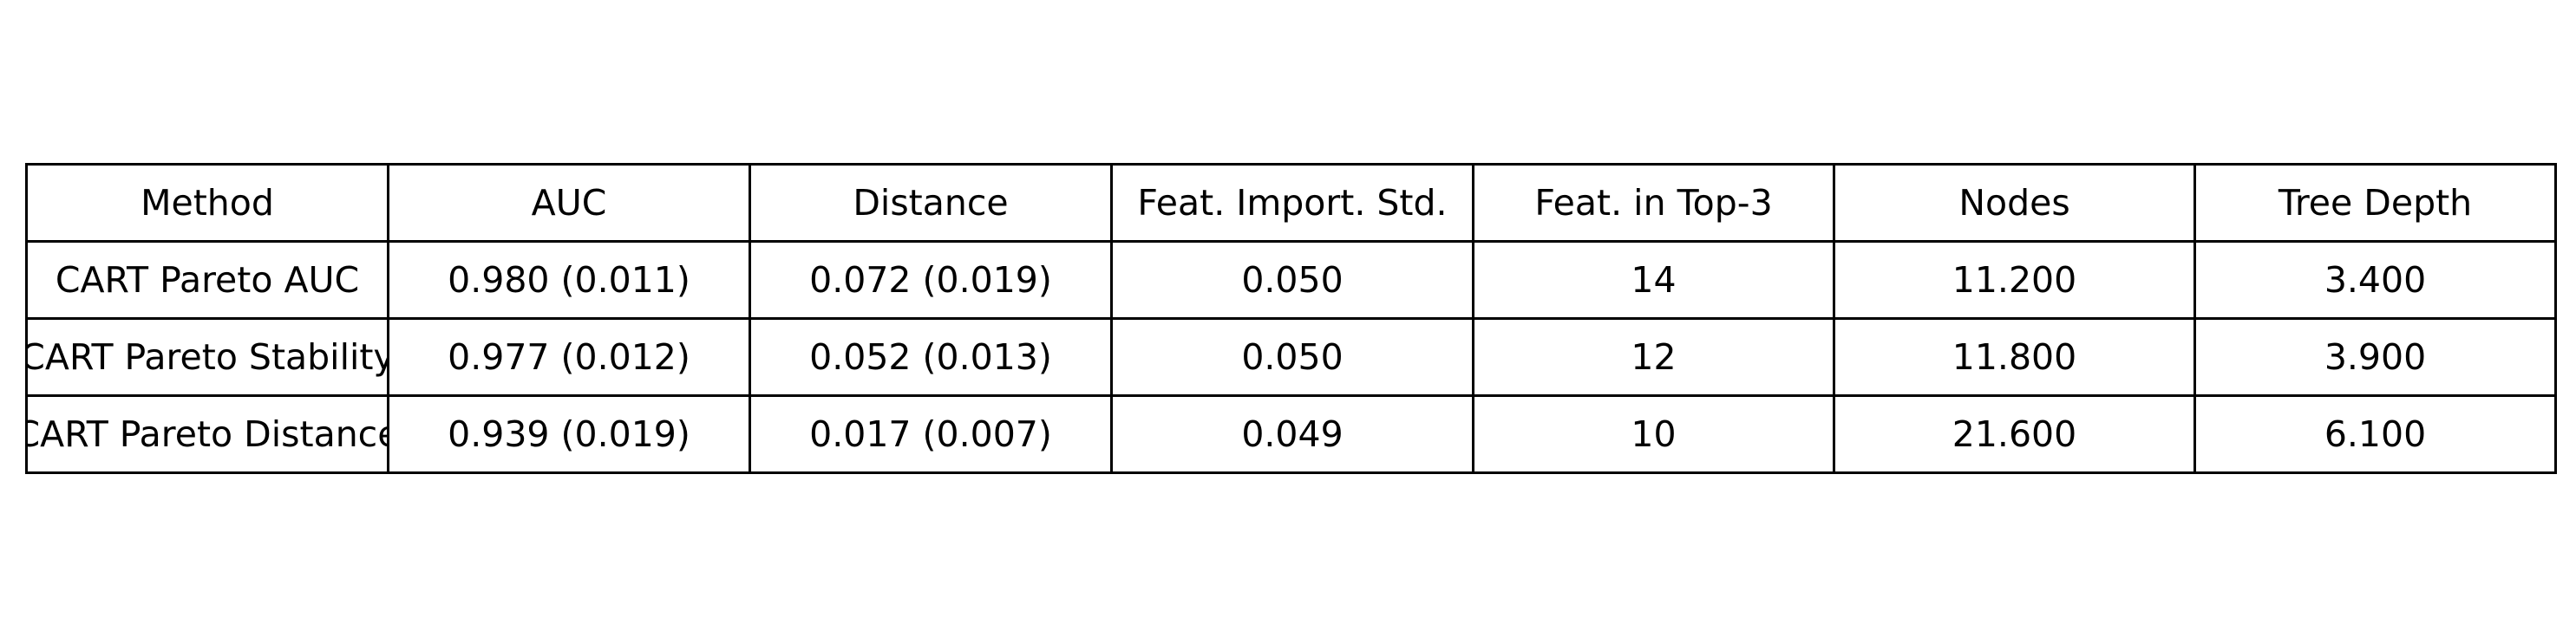  I want to click on header-tree-depth: Tree Depth, so click(2375, 203).